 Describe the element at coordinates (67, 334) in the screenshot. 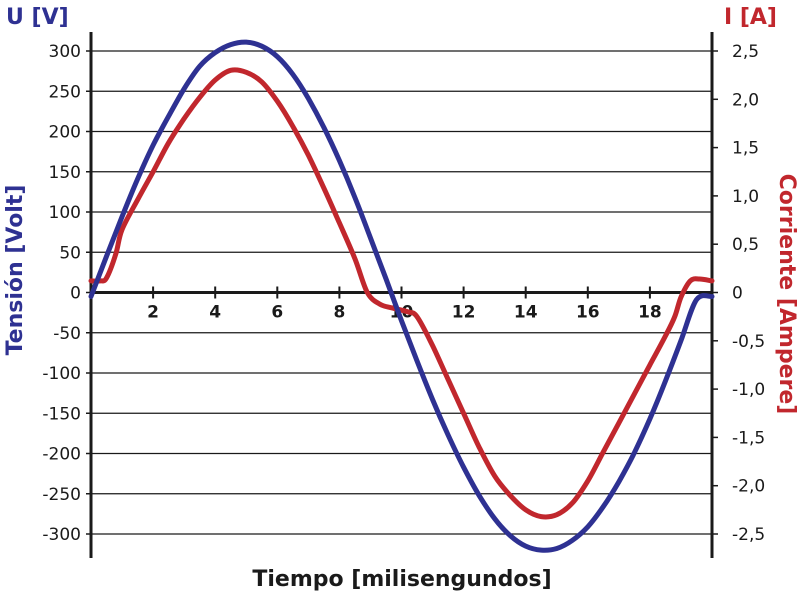

I see `left-tick-label: -50` at that location.